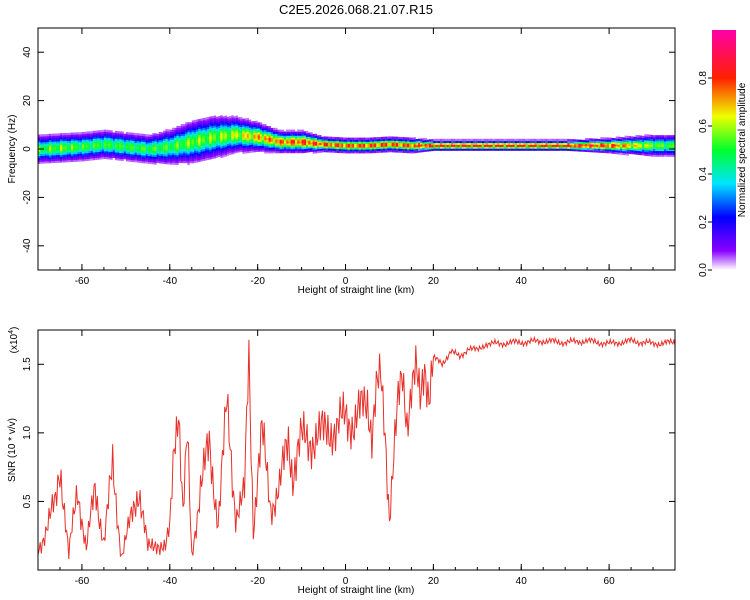 This screenshot has height=600, width=750. Describe the element at coordinates (82, 281) in the screenshot. I see `x-tick-label: -60` at that location.